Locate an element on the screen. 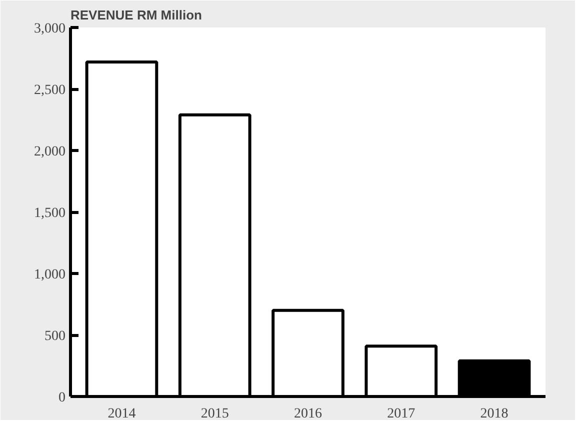 The width and height of the screenshot is (579, 425). y-tick-label: 2,500 is located at coordinates (50, 90).